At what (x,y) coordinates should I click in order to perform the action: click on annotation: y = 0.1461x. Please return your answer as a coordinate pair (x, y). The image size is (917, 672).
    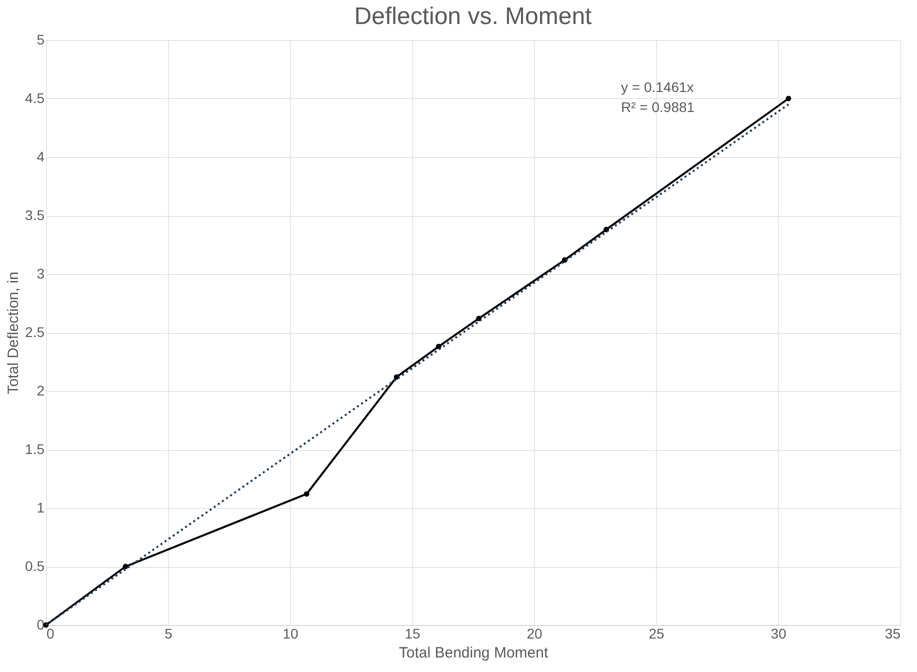
    Looking at the image, I should click on (657, 87).